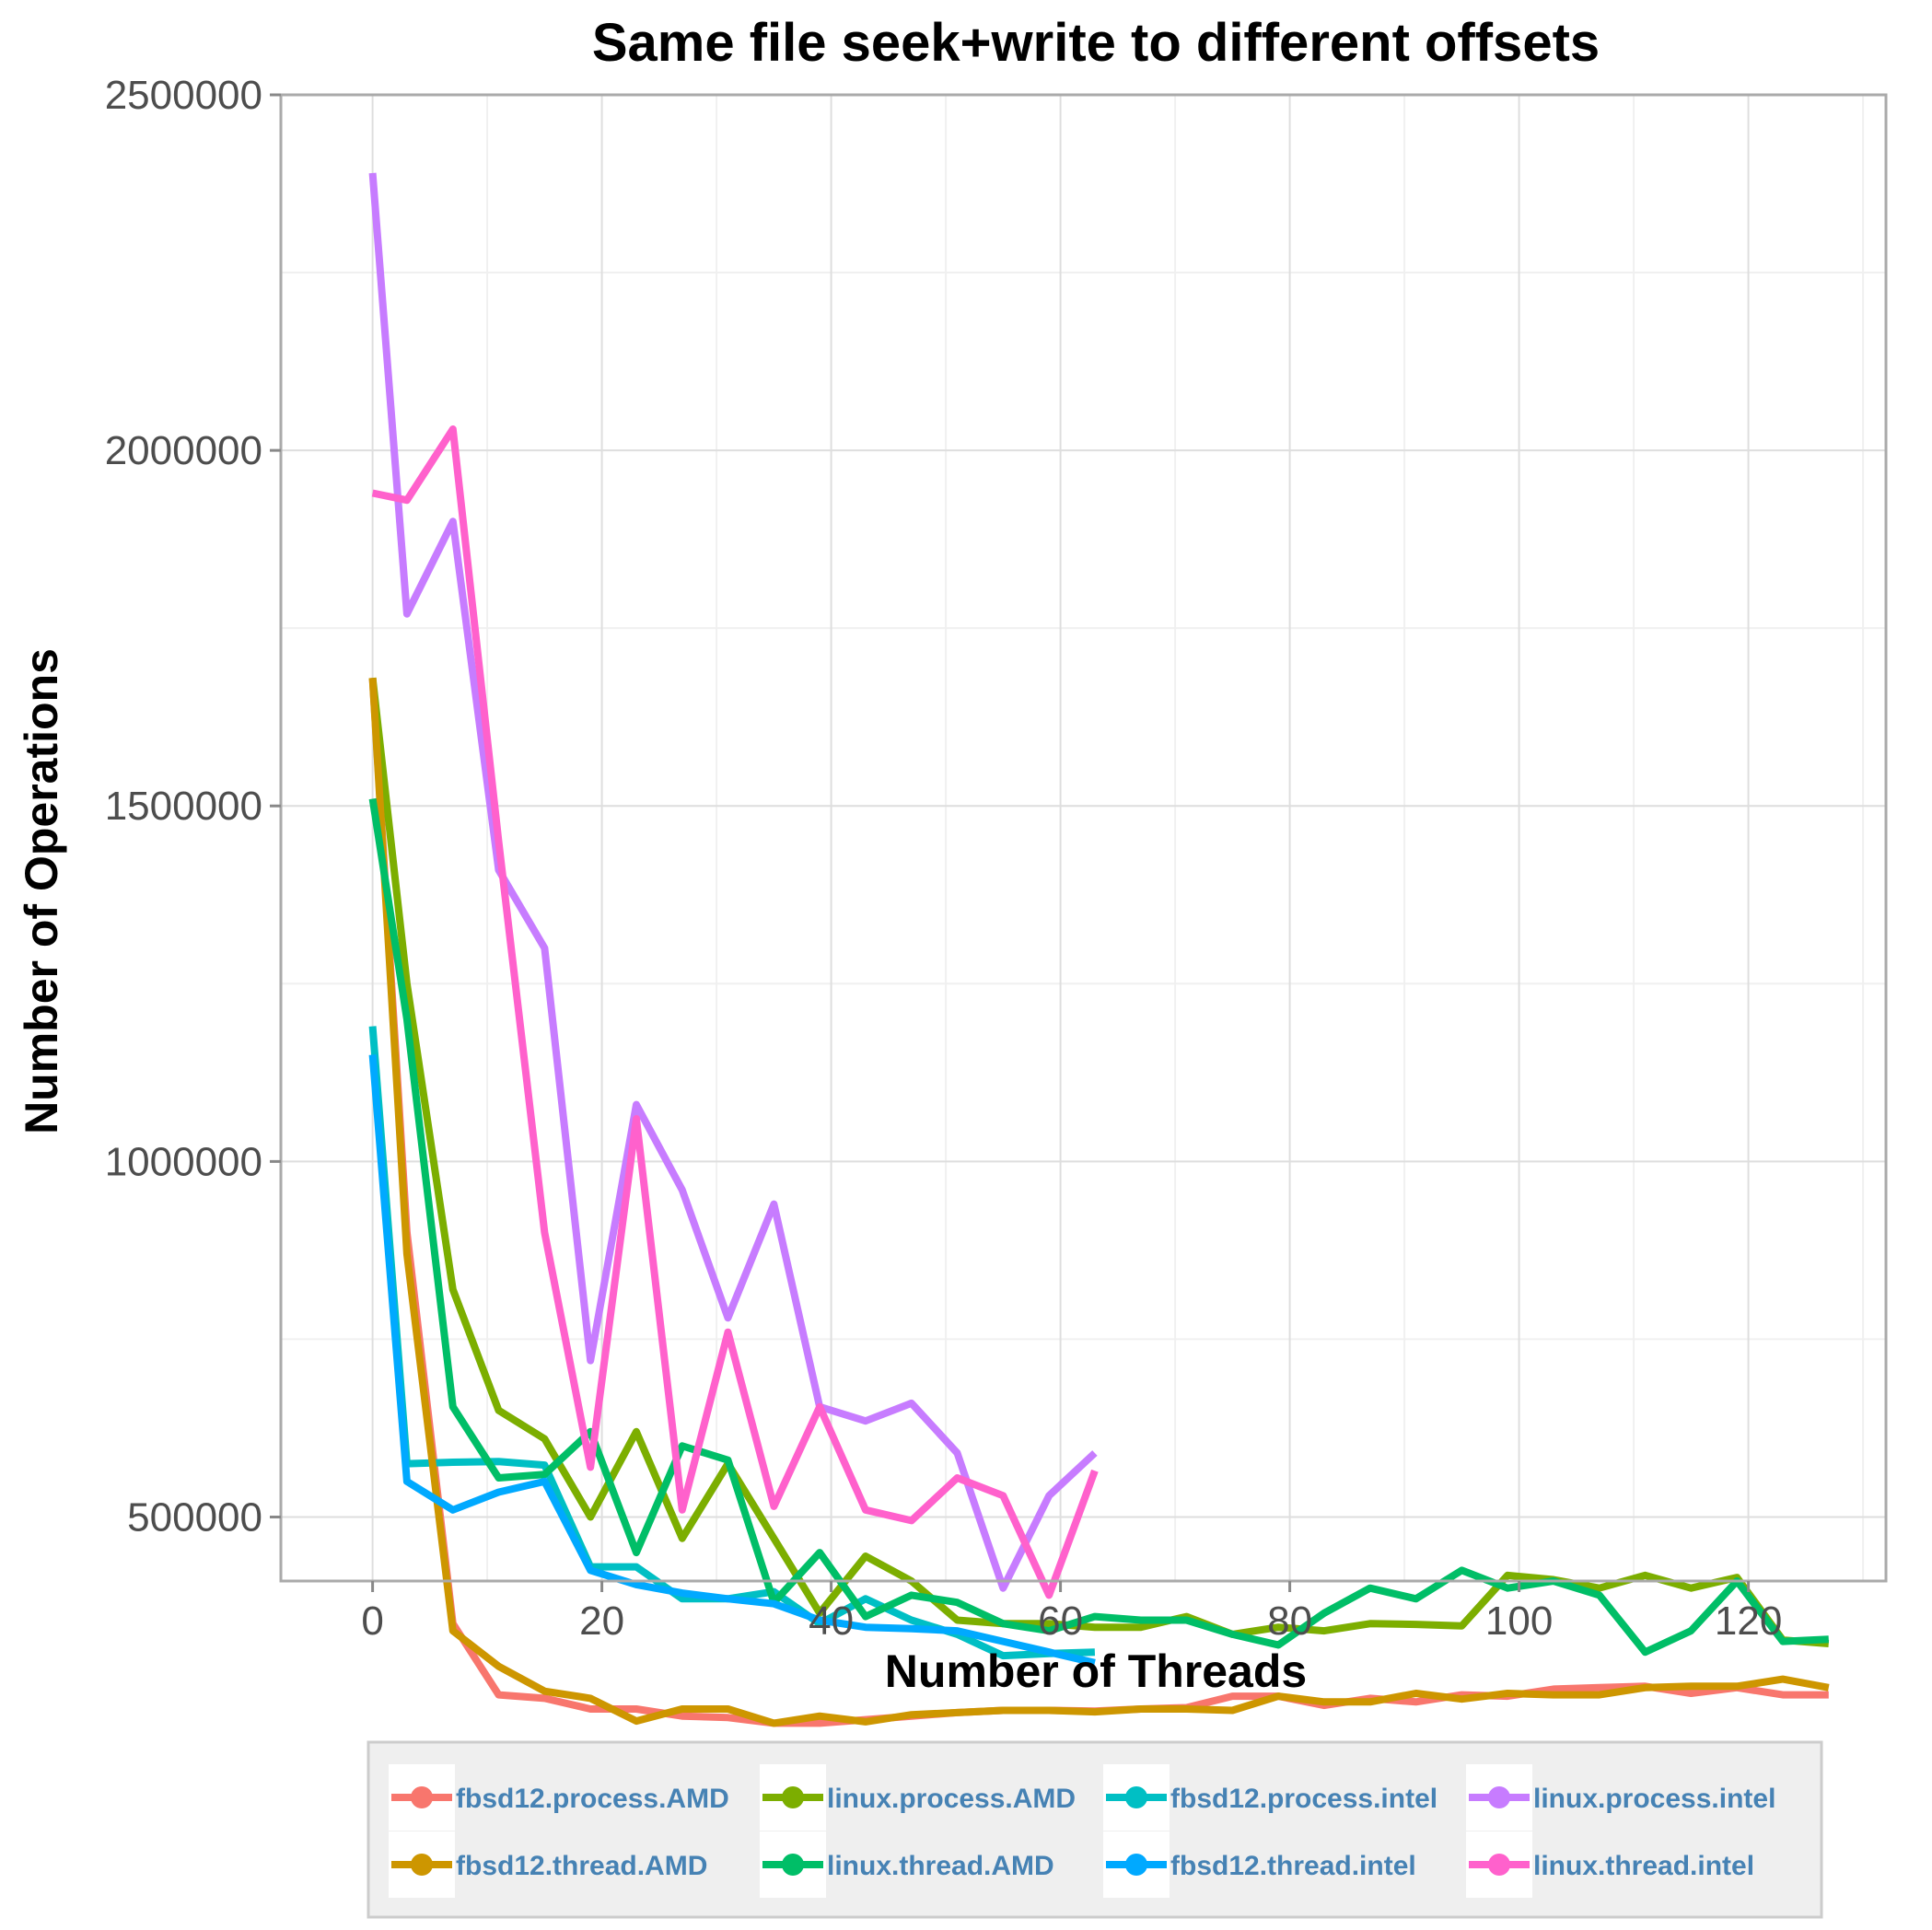 This screenshot has height=1930, width=1932. What do you see at coordinates (41, 891) in the screenshot?
I see `y-axis-title: Number of Operations` at bounding box center [41, 891].